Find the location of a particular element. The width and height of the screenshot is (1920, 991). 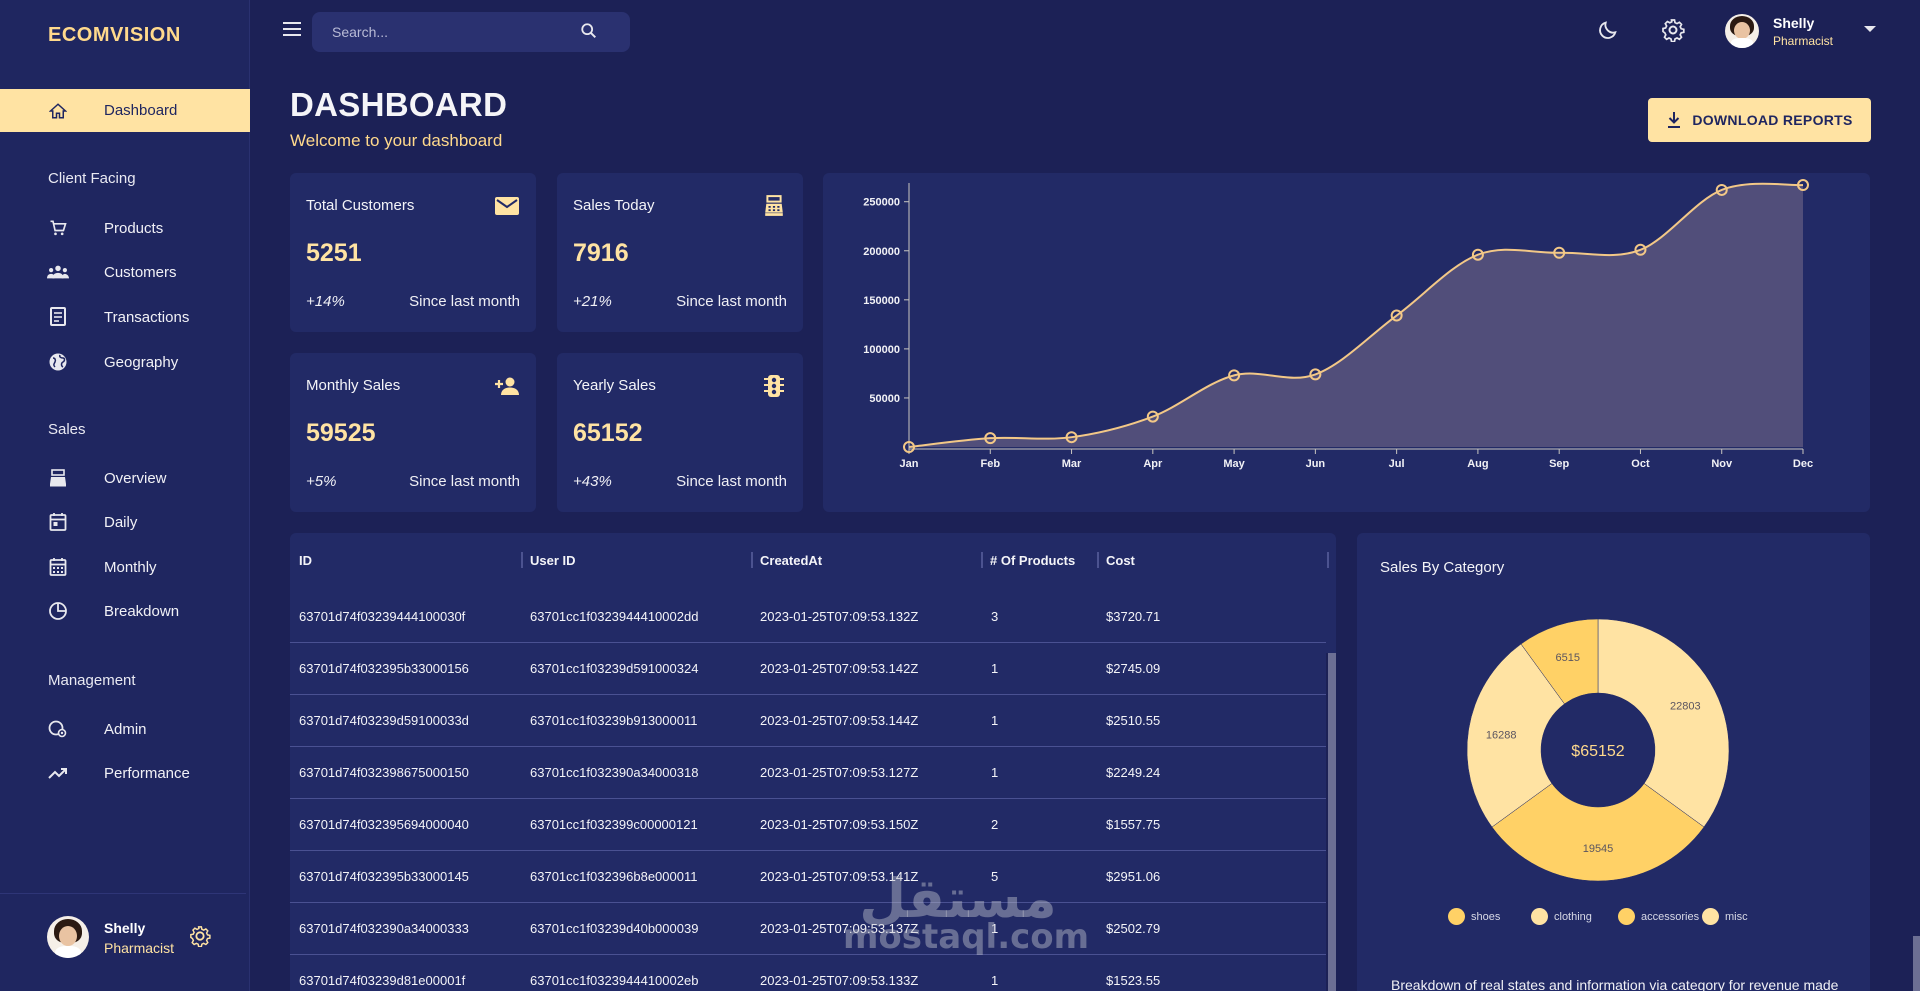

sidebar-item-transactions: Transactions is located at coordinates (125, 317).